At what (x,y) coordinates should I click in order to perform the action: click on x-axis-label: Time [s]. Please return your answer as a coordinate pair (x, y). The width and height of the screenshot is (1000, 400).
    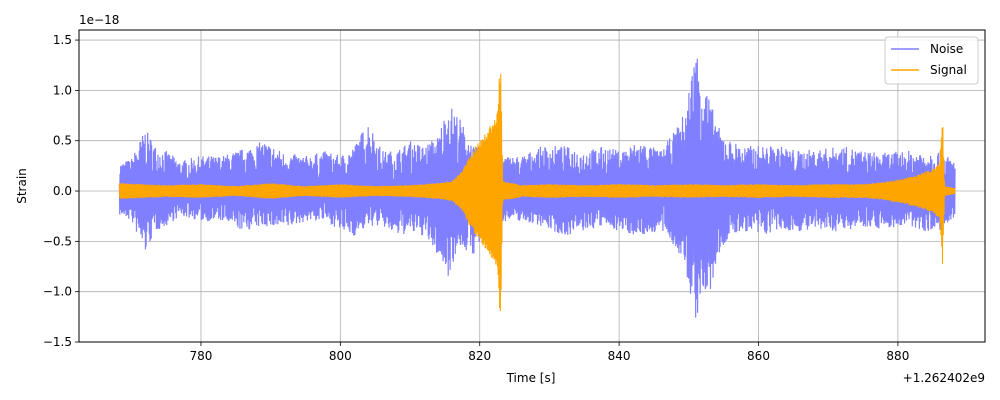
    Looking at the image, I should click on (531, 378).